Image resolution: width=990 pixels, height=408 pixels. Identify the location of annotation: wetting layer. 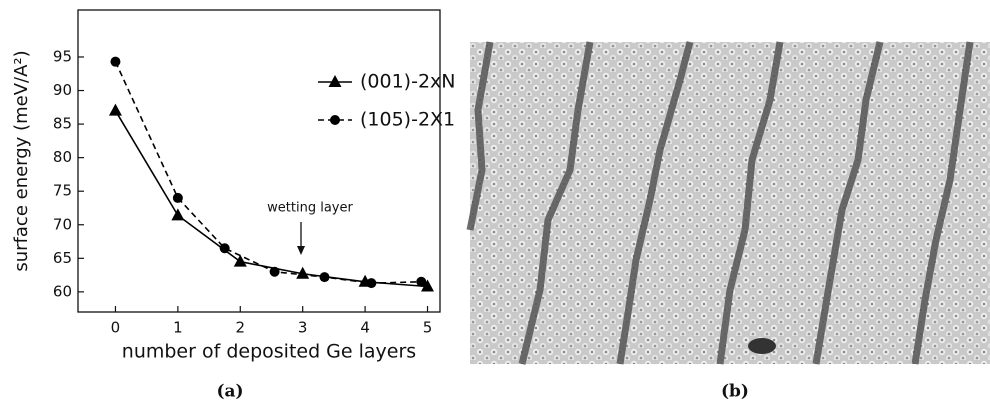
(310, 208).